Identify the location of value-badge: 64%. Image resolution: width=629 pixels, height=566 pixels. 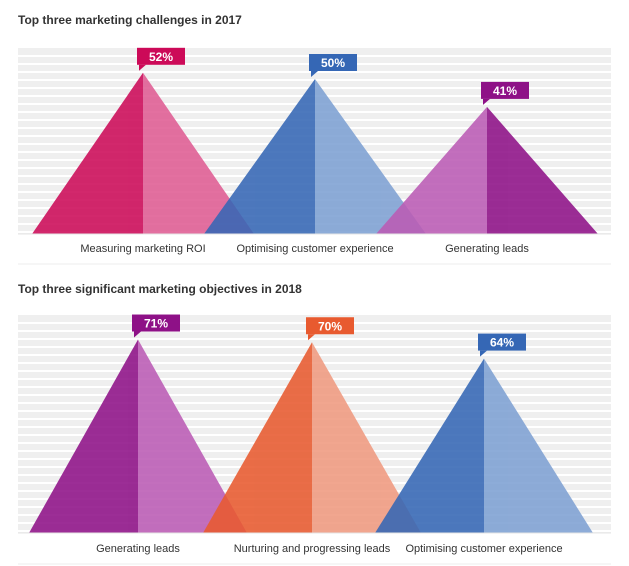
(502, 345).